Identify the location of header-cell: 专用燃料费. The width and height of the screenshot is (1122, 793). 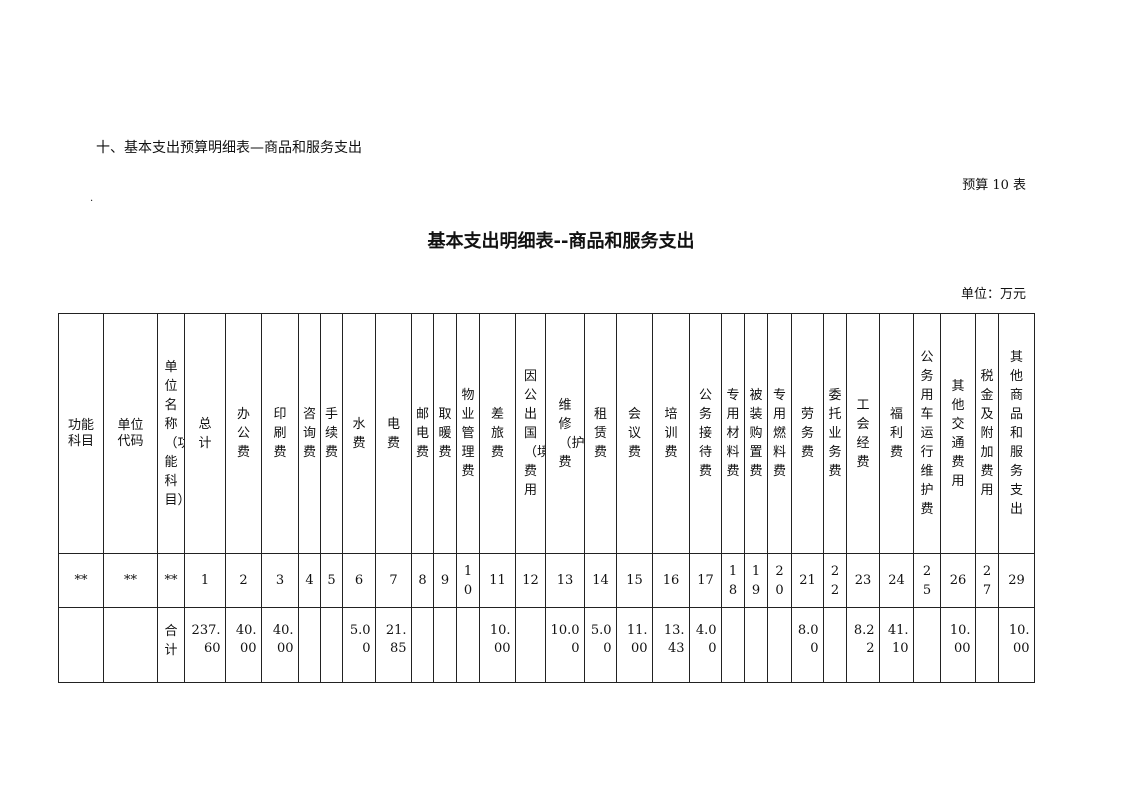
(779, 433).